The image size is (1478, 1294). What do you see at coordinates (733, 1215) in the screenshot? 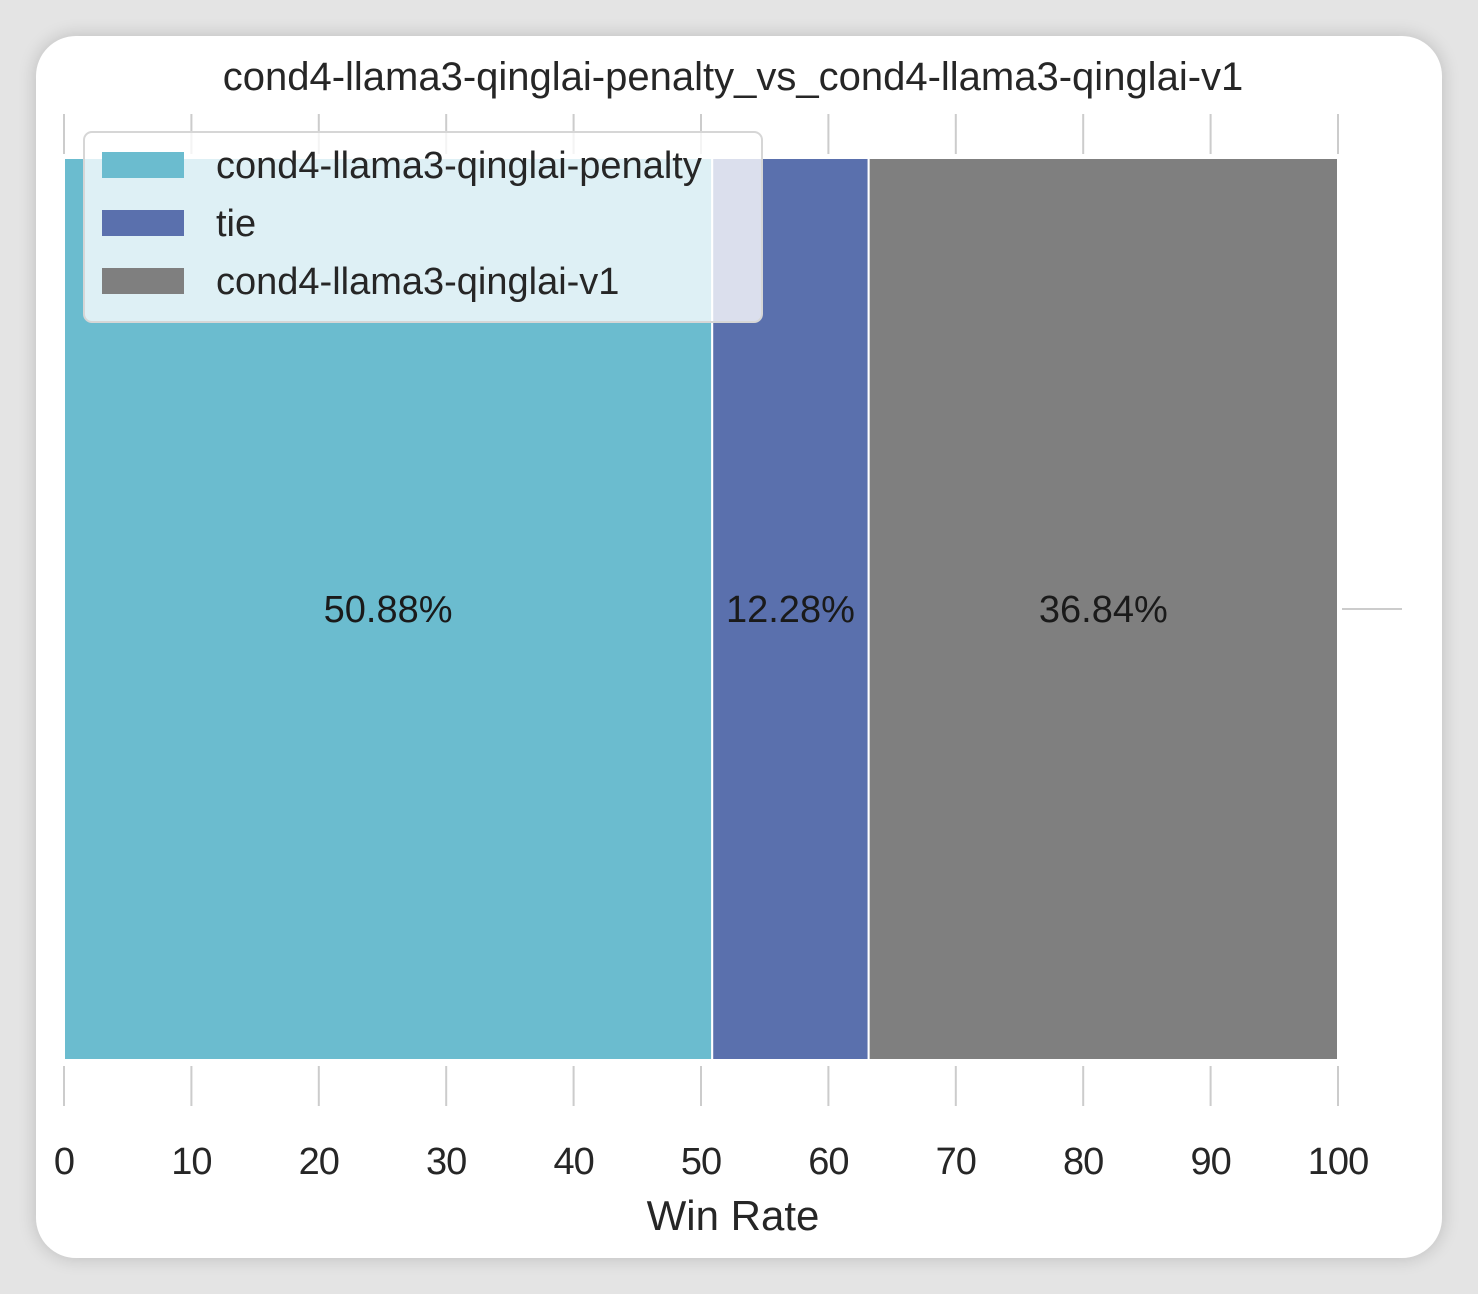
I see `x-axis-label: Win Rate` at bounding box center [733, 1215].